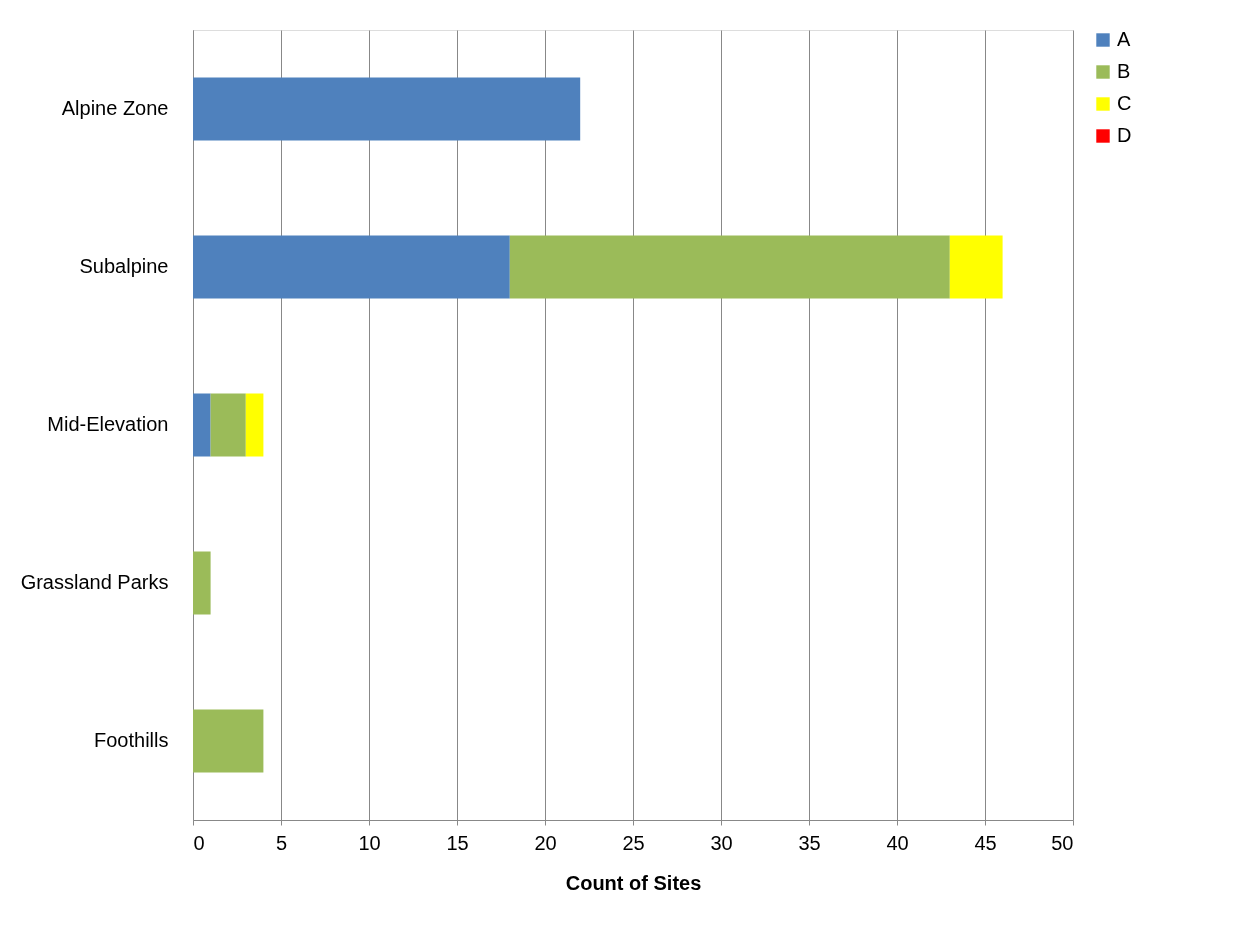 This screenshot has width=1250, height=951. I want to click on y-tick-label: Mid-Elevation, so click(108, 424).